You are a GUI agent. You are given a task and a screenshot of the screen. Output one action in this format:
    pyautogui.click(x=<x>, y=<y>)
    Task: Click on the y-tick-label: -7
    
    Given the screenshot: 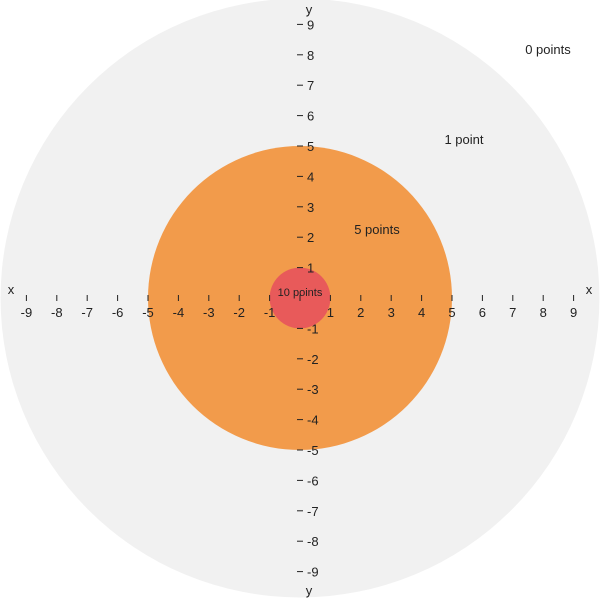 What is the action you would take?
    pyautogui.click(x=313, y=511)
    